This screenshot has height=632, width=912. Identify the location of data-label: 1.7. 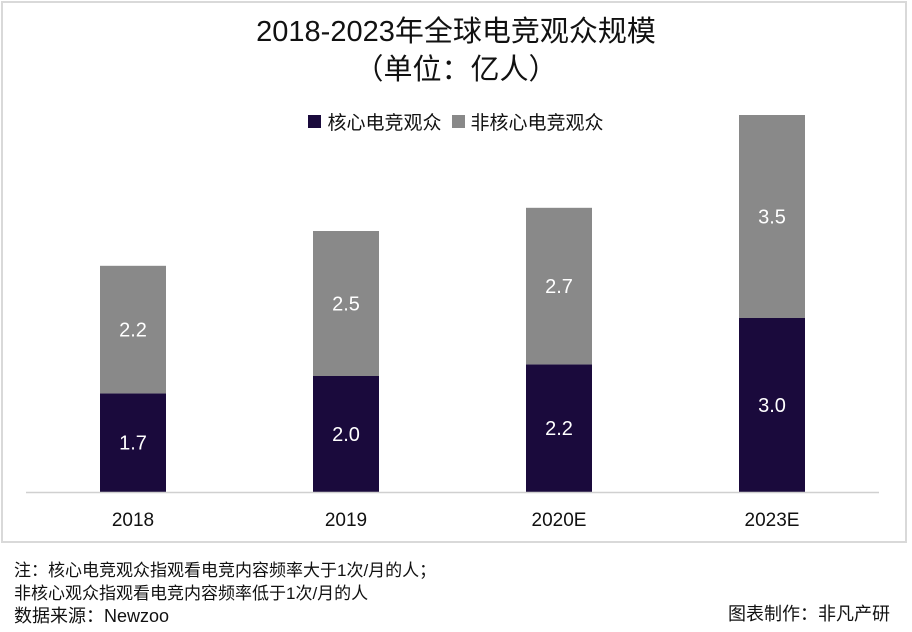
(133, 444).